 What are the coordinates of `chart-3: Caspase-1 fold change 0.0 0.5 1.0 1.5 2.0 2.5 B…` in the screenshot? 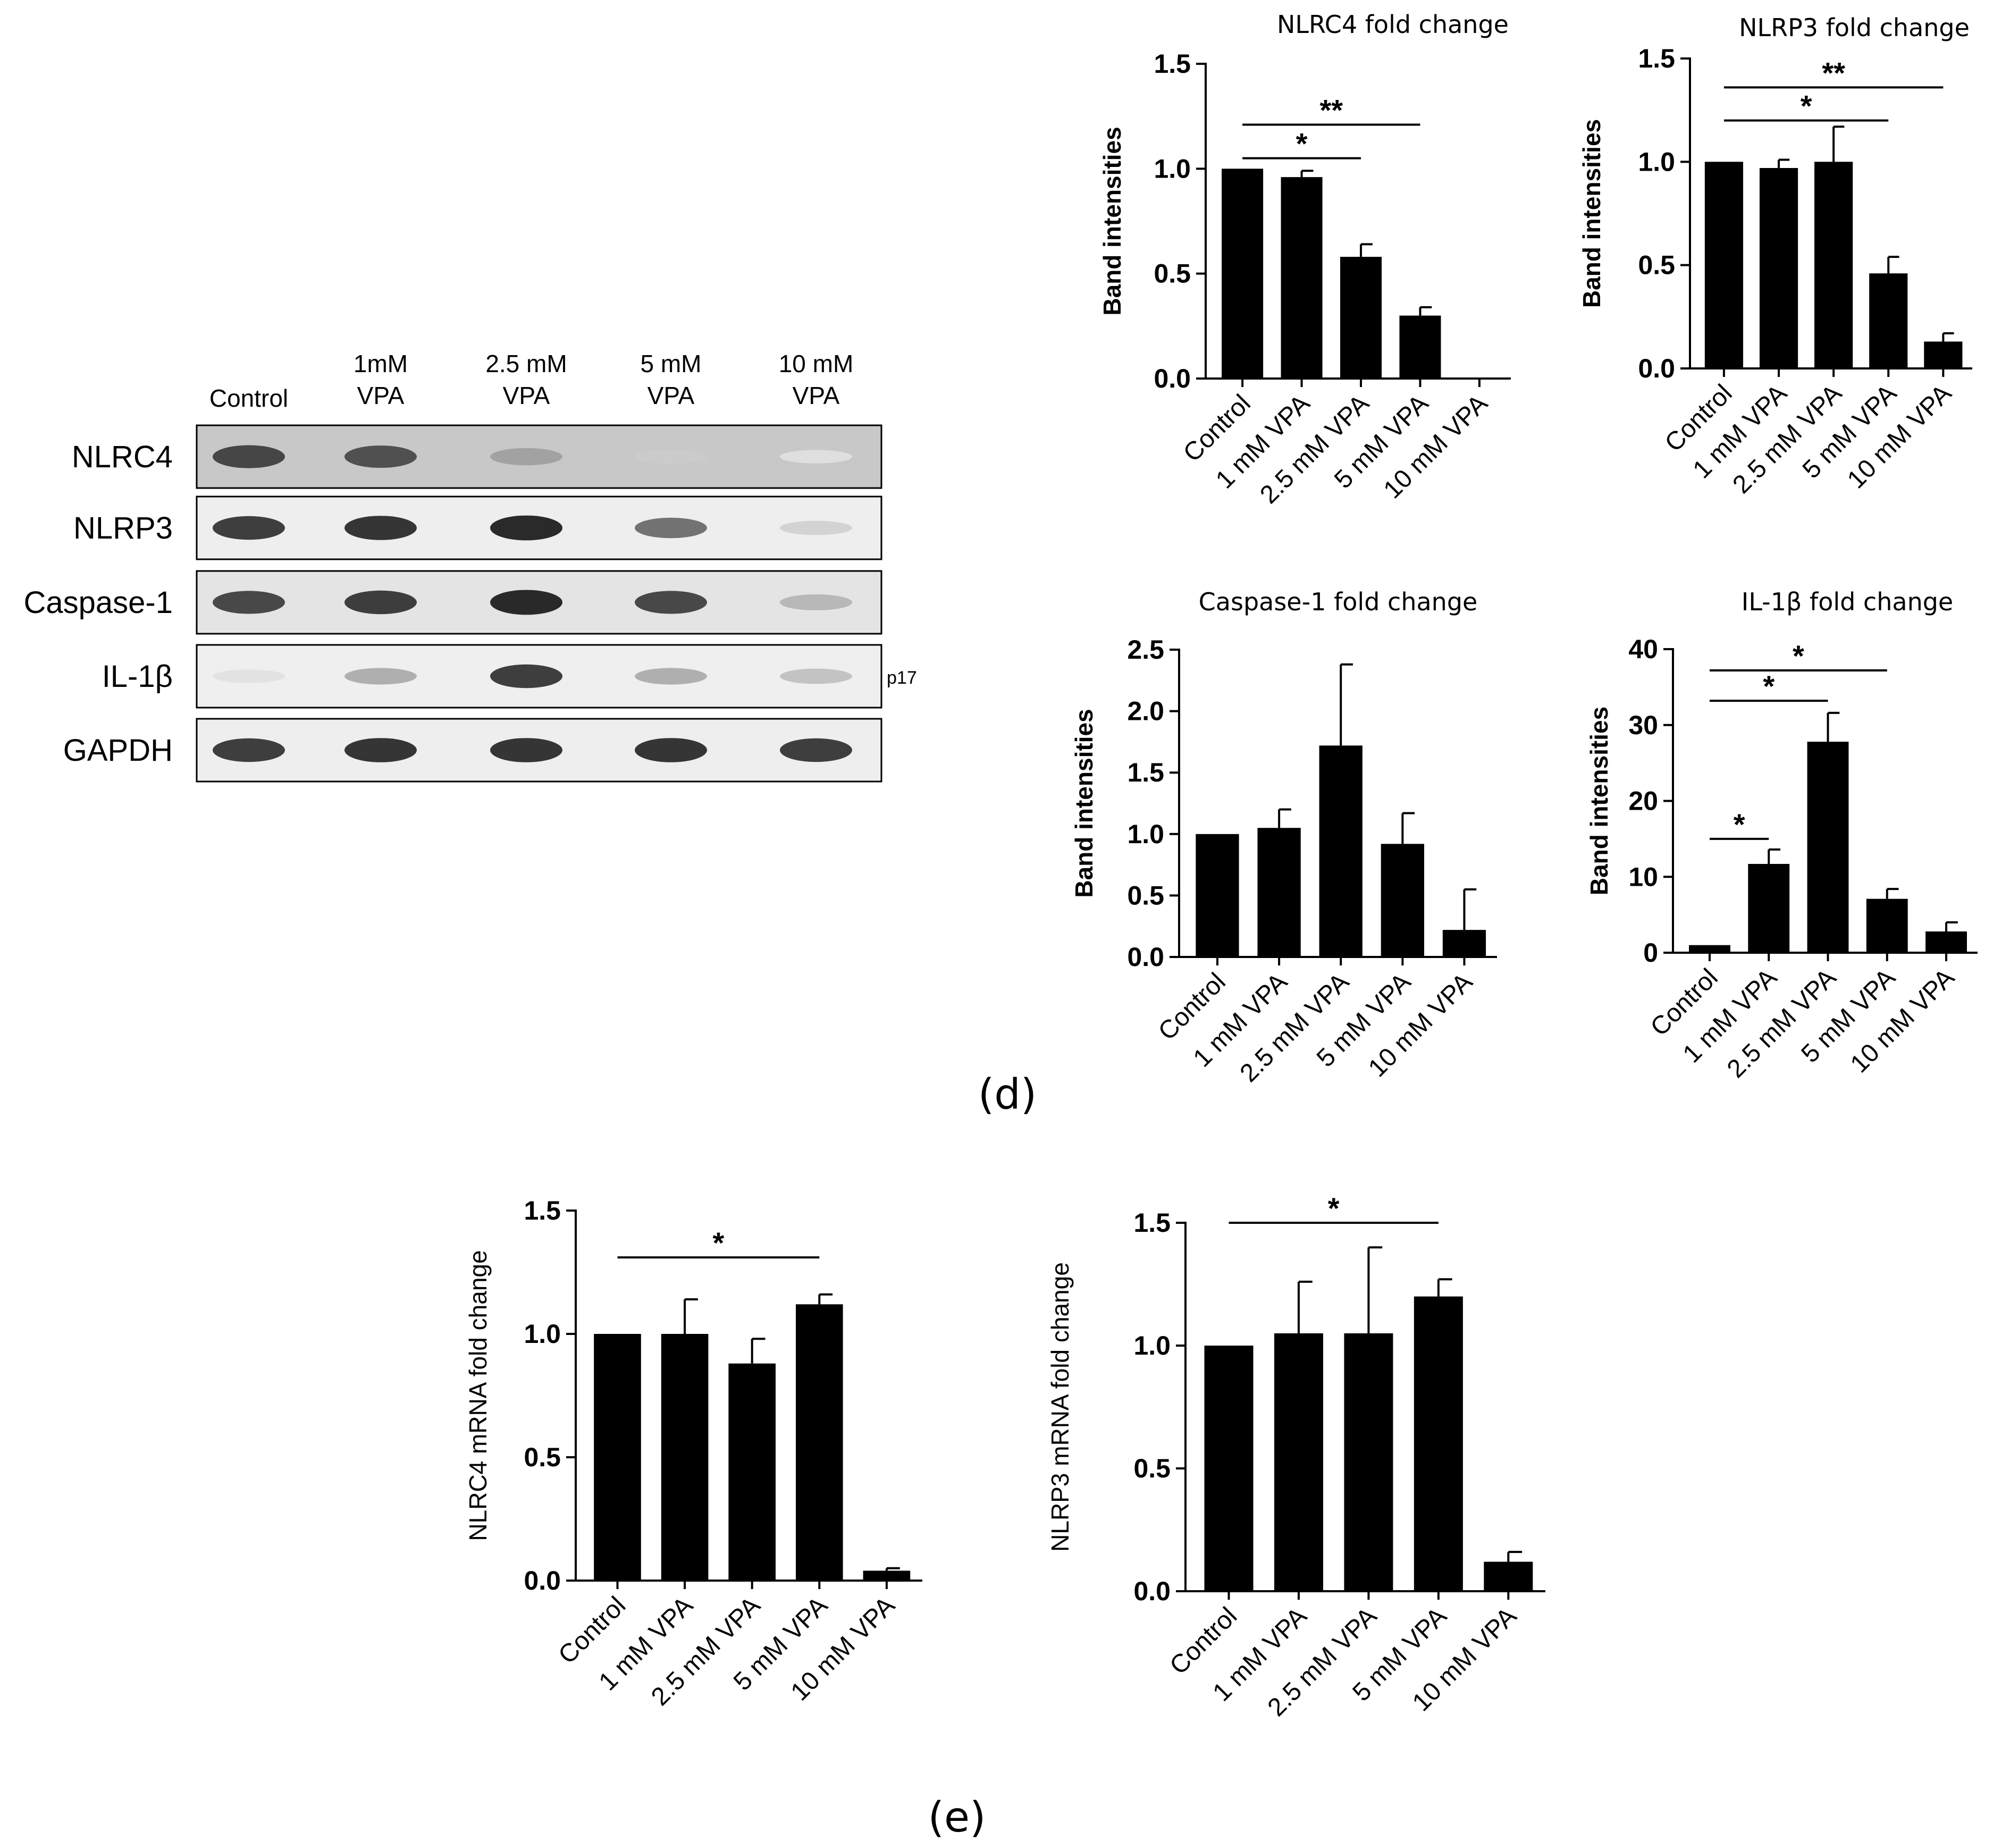 It's located at (1283, 837).